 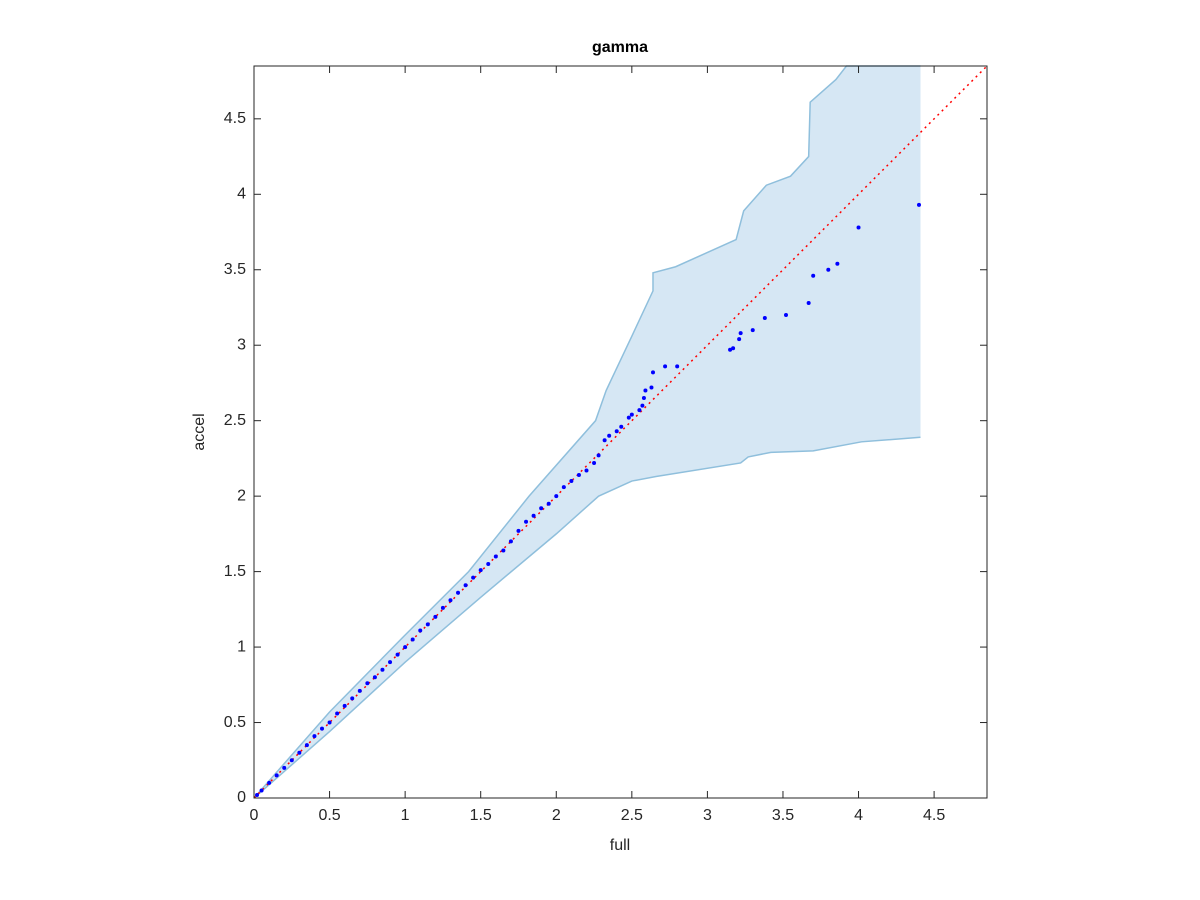 What do you see at coordinates (783, 815) in the screenshot?
I see `x-tick-label: 3.5` at bounding box center [783, 815].